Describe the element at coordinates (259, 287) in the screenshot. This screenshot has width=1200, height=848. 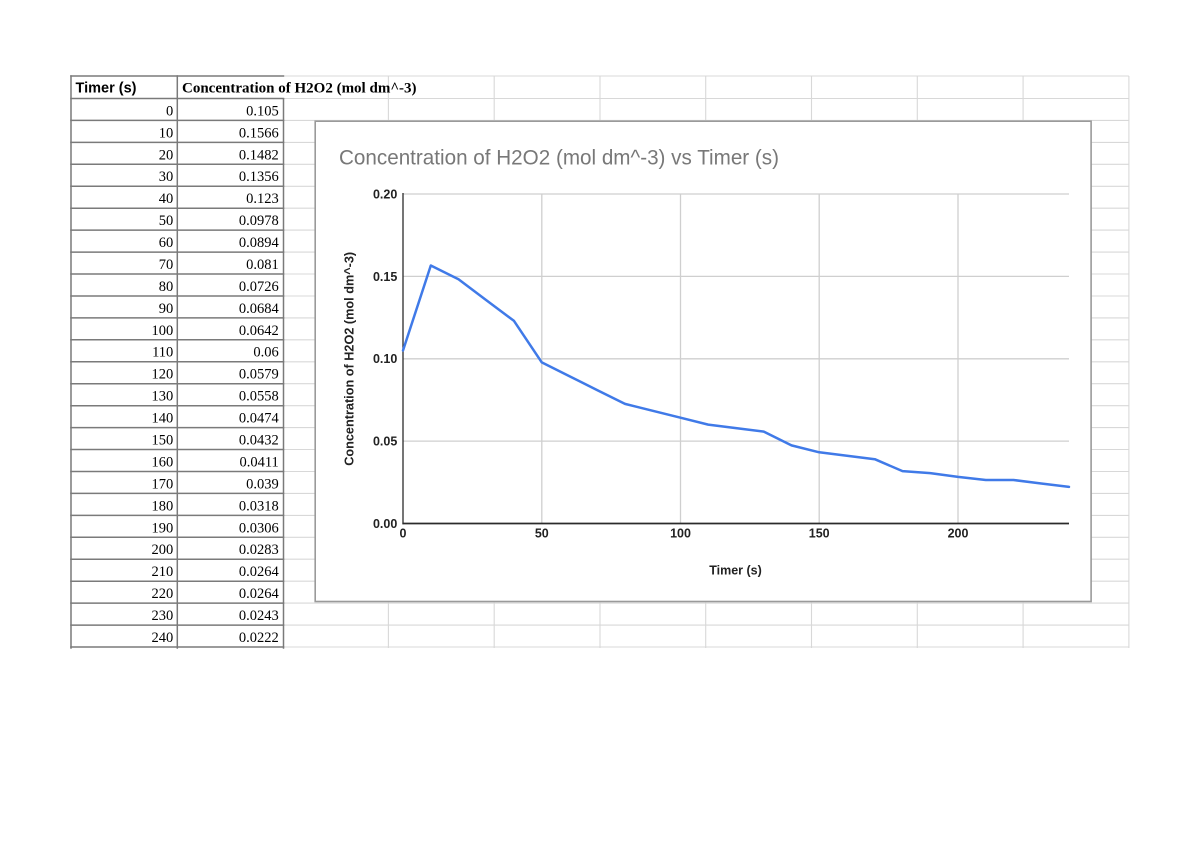
I see `svg-text: 0.0726` at that location.